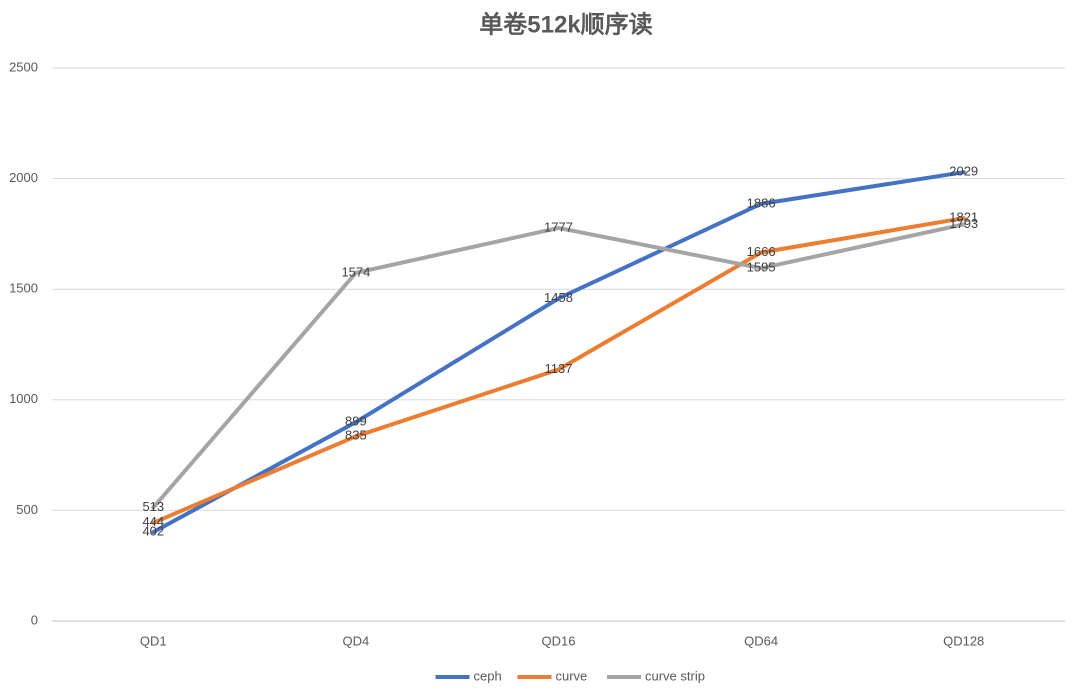 The height and width of the screenshot is (697, 1080). Describe the element at coordinates (356, 435) in the screenshot. I see `data-label: 835` at that location.